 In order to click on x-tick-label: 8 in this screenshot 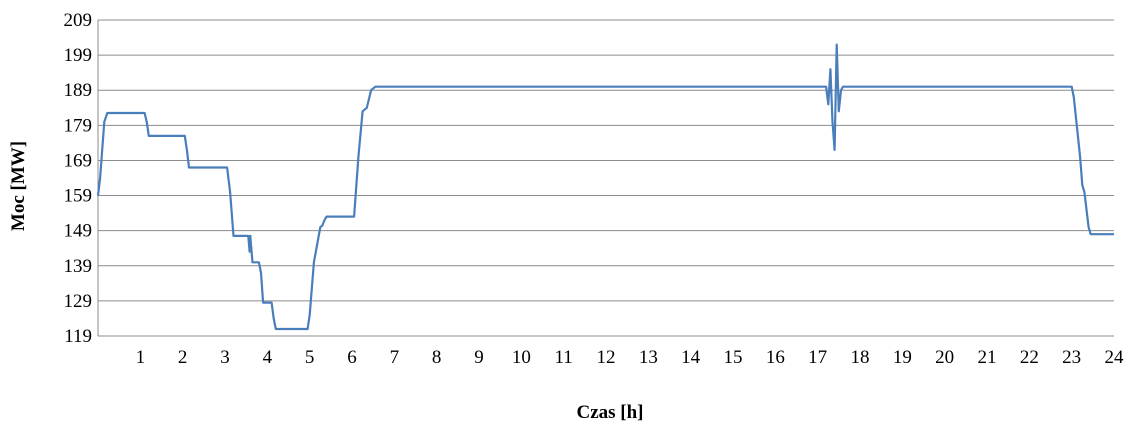, I will do `click(437, 357)`.